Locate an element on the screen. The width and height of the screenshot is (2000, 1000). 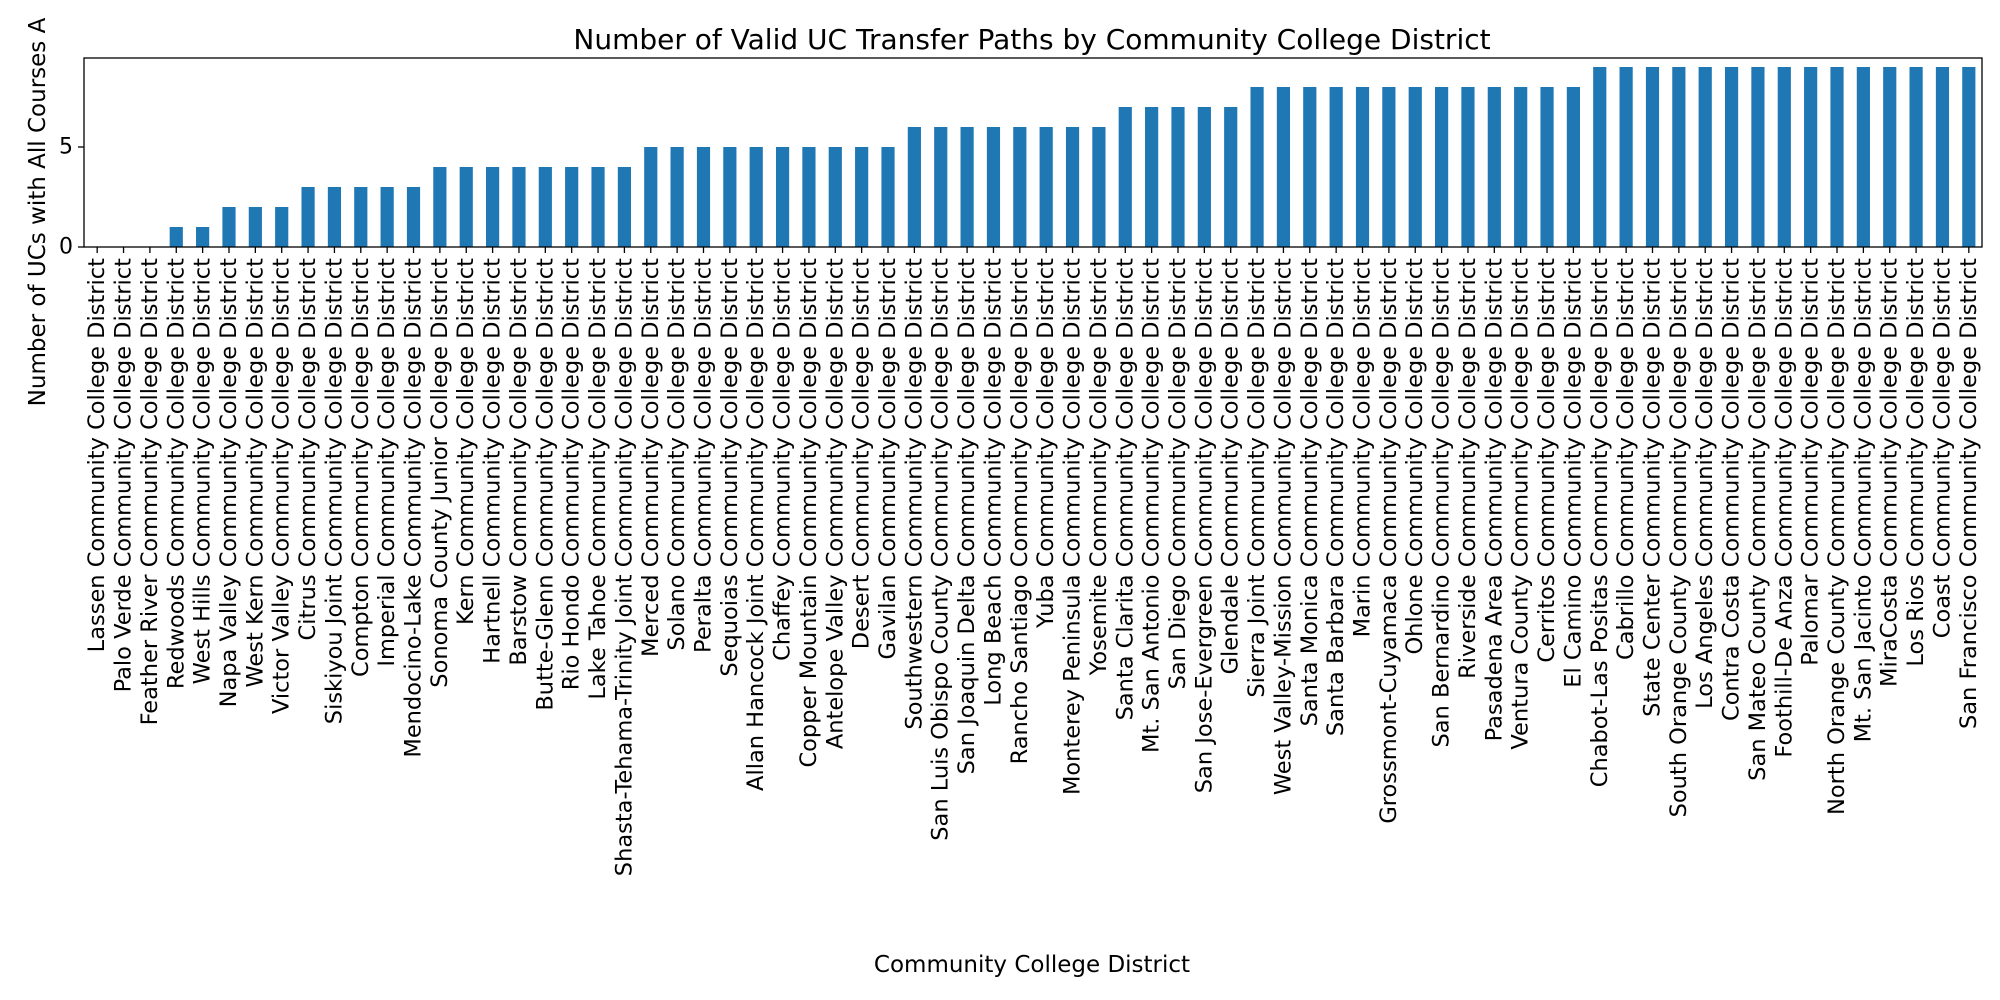
x-tick-label: Peralta Community College District is located at coordinates (703, 455).